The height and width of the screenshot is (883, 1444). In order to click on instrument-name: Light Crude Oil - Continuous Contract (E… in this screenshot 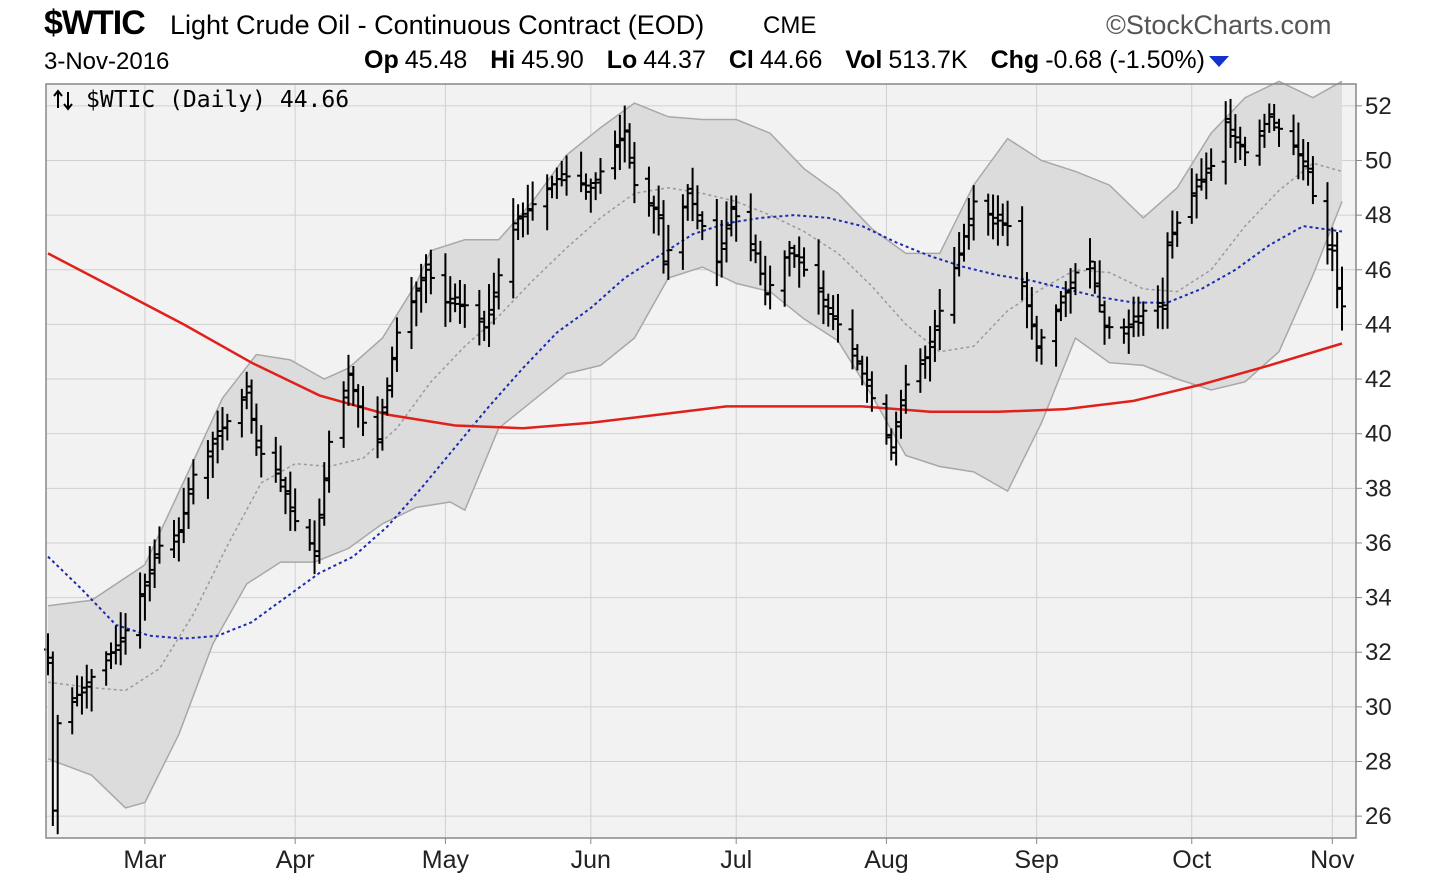, I will do `click(437, 25)`.